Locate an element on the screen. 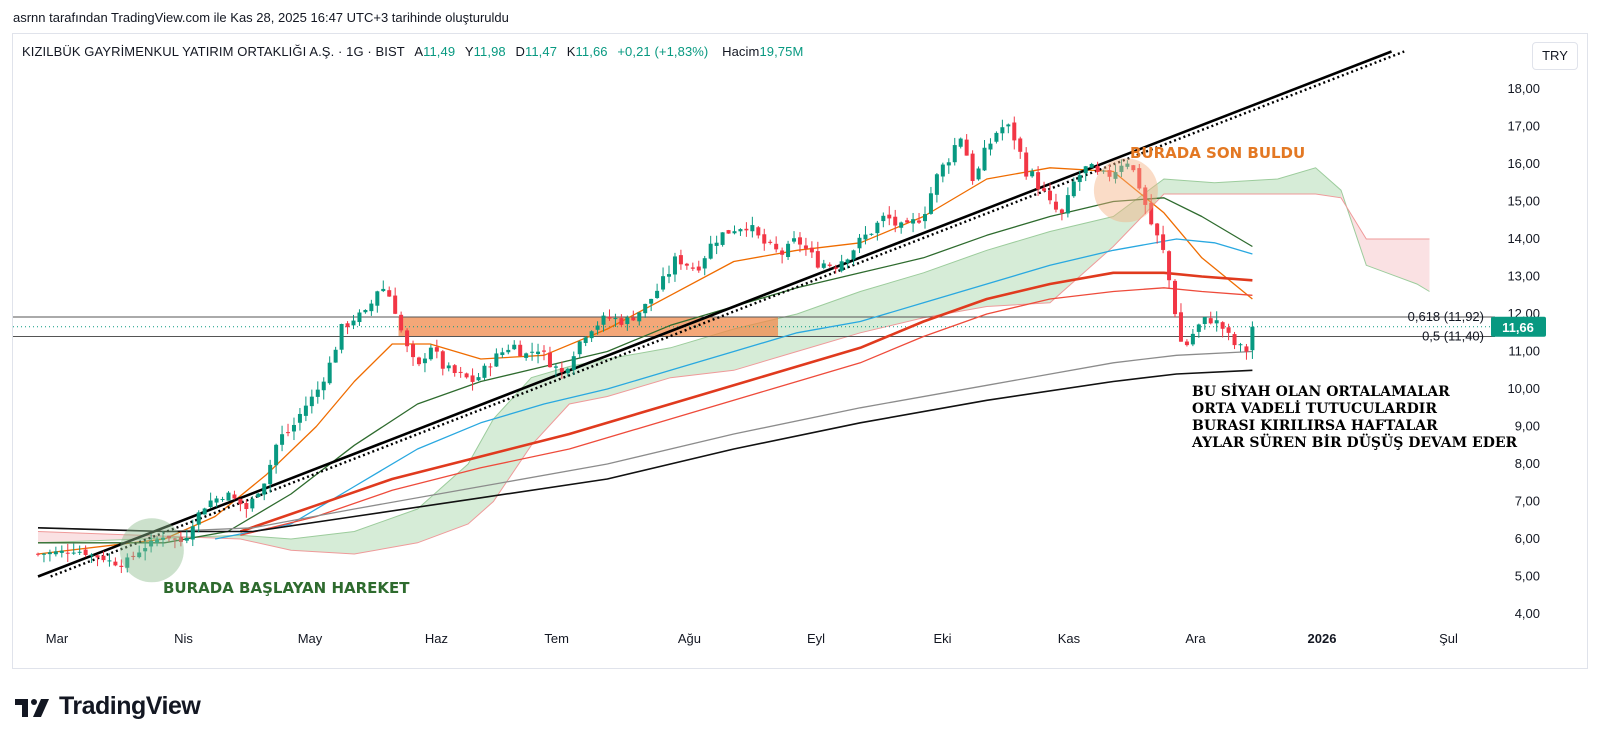  x-tick-label: Tem is located at coordinates (556, 638).